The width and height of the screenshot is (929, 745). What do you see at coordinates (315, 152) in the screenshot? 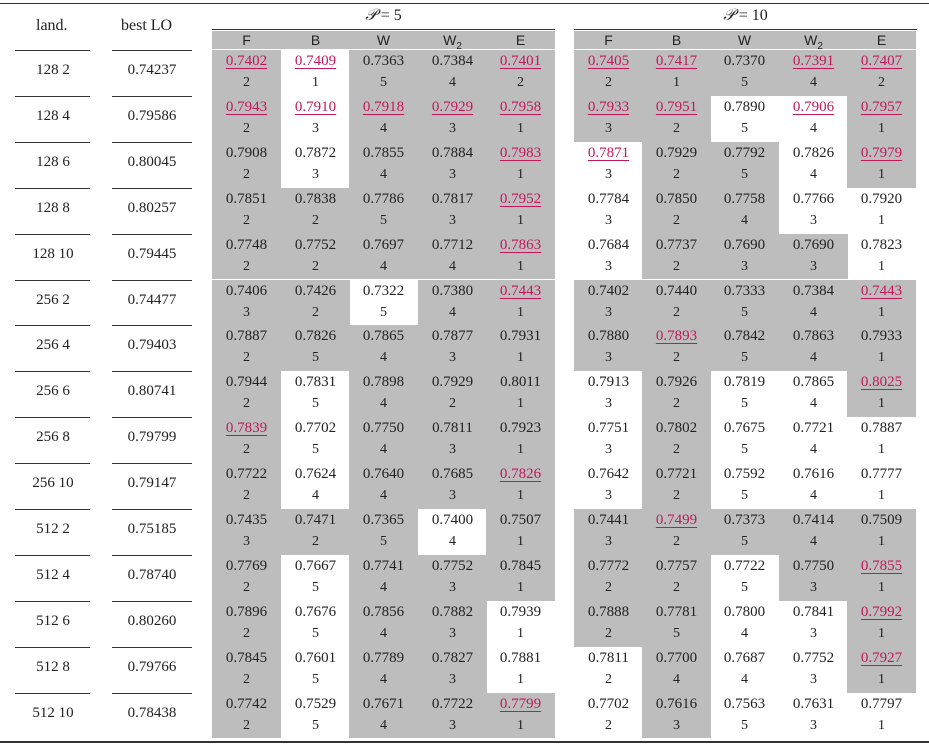
I see `score-value: 0.7872` at bounding box center [315, 152].